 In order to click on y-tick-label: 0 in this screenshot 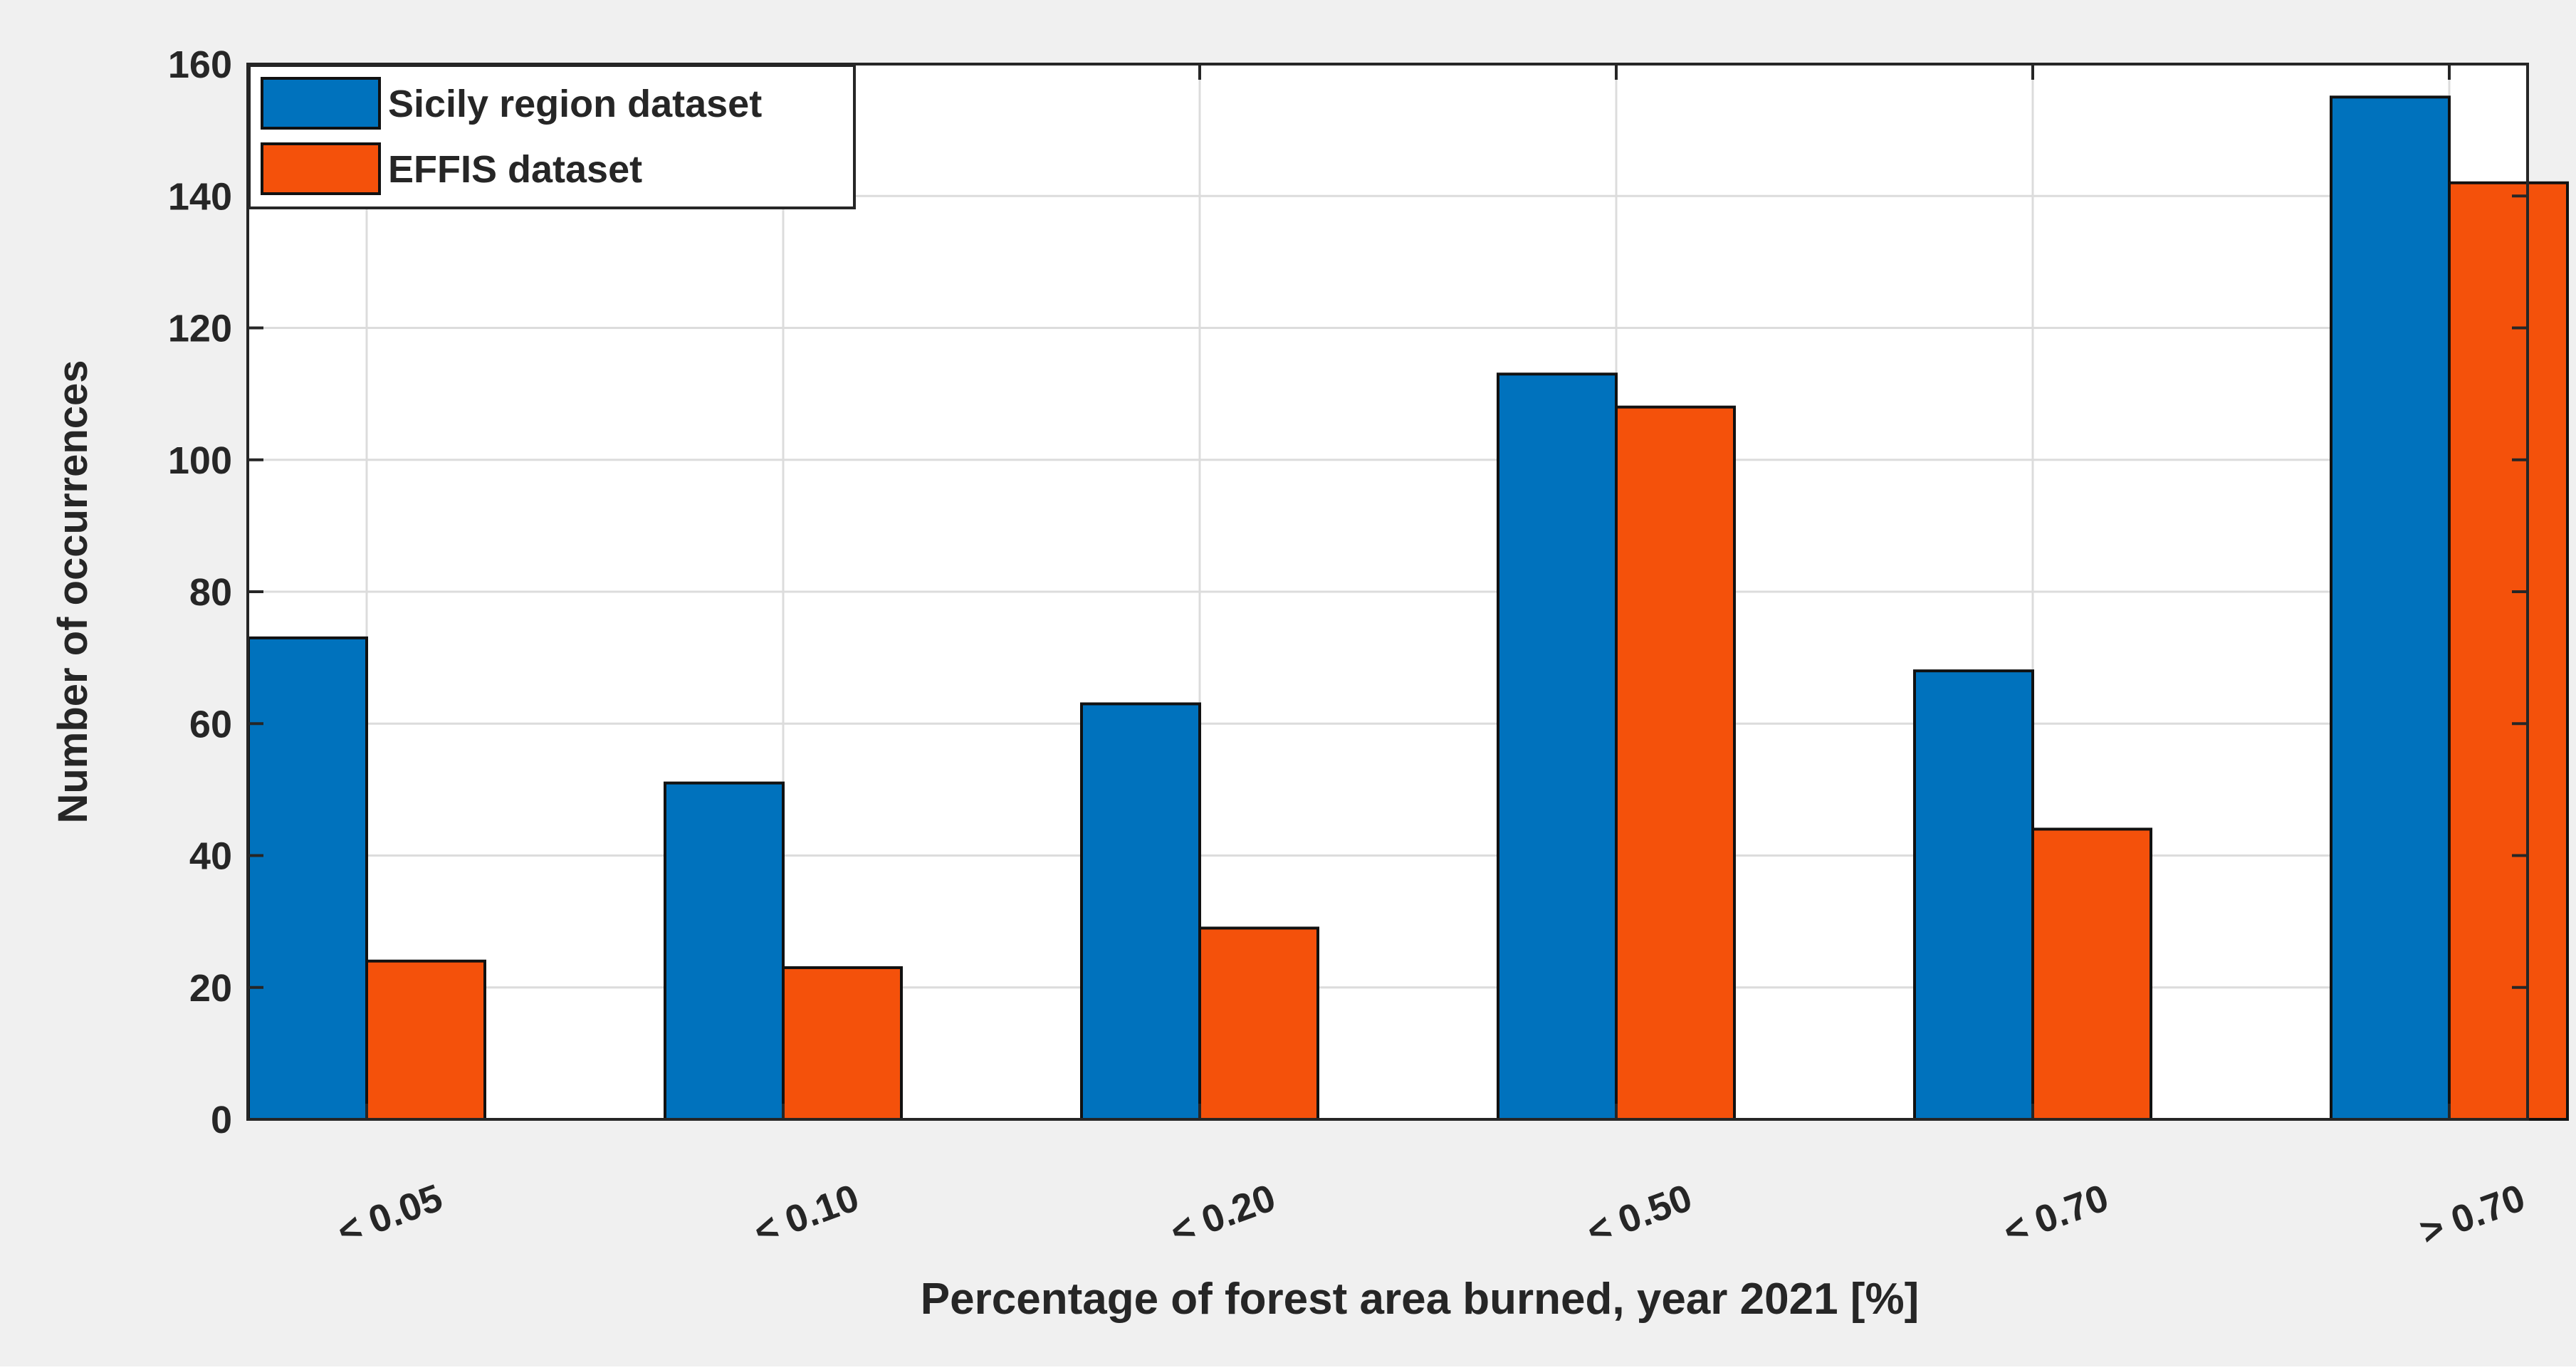, I will do `click(221, 1120)`.